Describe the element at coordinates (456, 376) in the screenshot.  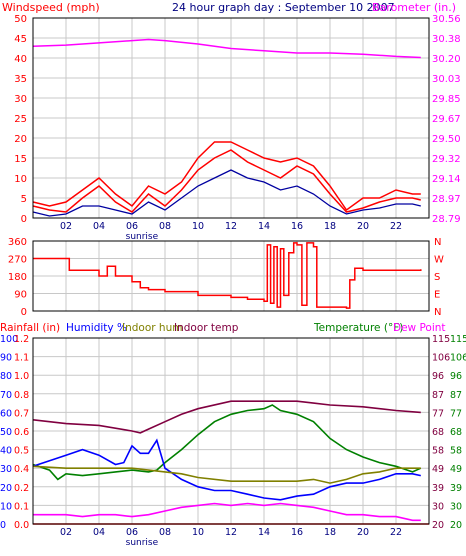
I see `temperature-tick-label: 96` at that location.